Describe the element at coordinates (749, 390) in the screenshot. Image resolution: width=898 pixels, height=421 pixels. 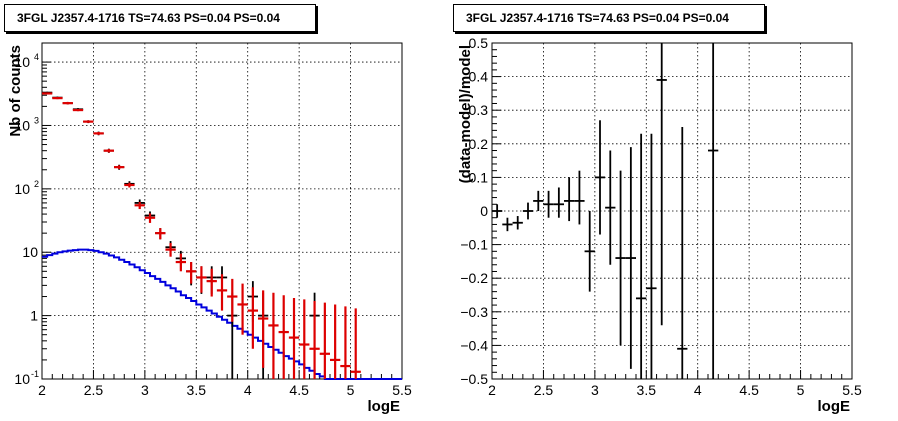
I see `right-x-tick-label: 4.5` at that location.